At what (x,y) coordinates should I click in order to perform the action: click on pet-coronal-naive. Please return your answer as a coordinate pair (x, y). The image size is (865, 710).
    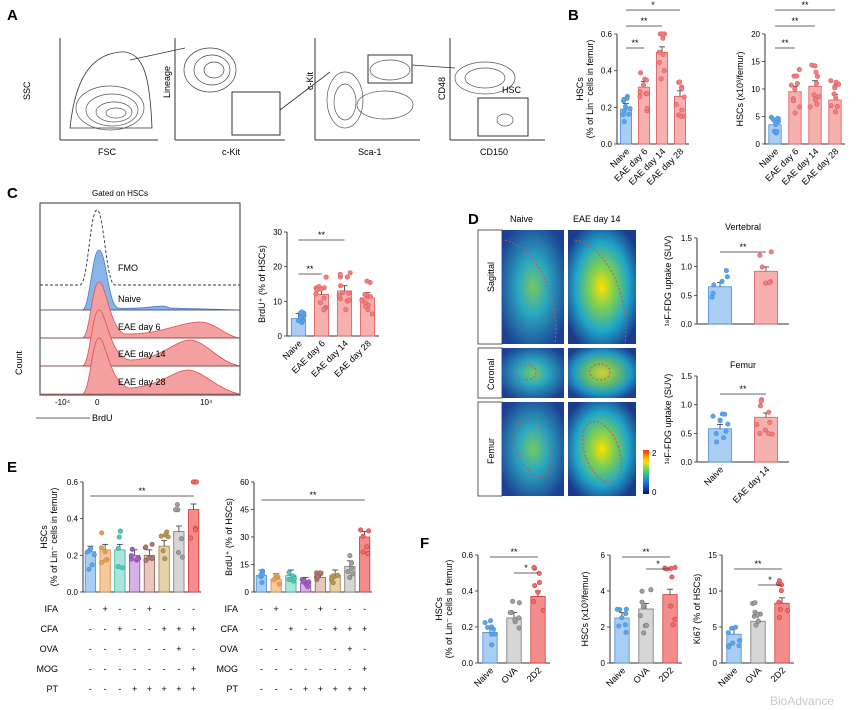
    Looking at the image, I should click on (533, 373).